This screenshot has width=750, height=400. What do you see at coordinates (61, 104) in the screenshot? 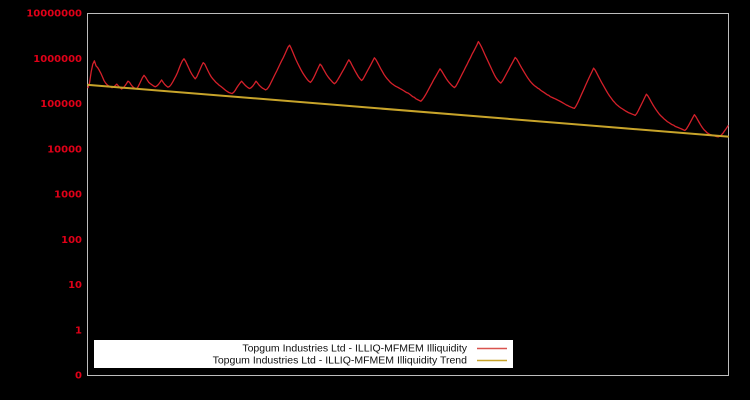
I see `y-axis-tick-label: 100000` at bounding box center [61, 104].